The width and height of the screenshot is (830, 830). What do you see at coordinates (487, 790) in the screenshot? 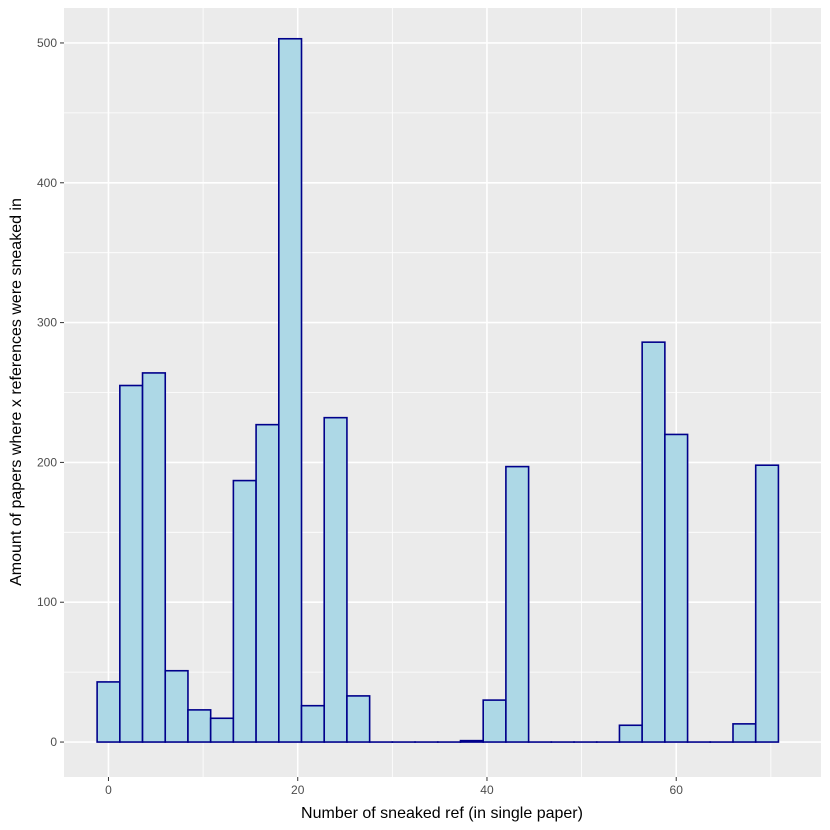
I see `x-tick-label: 40` at bounding box center [487, 790].